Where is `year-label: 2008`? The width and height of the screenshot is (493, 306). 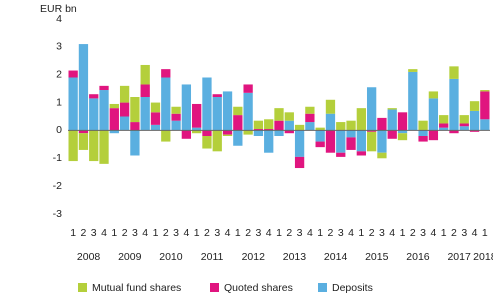
year-label: 2008 is located at coordinates (89, 257).